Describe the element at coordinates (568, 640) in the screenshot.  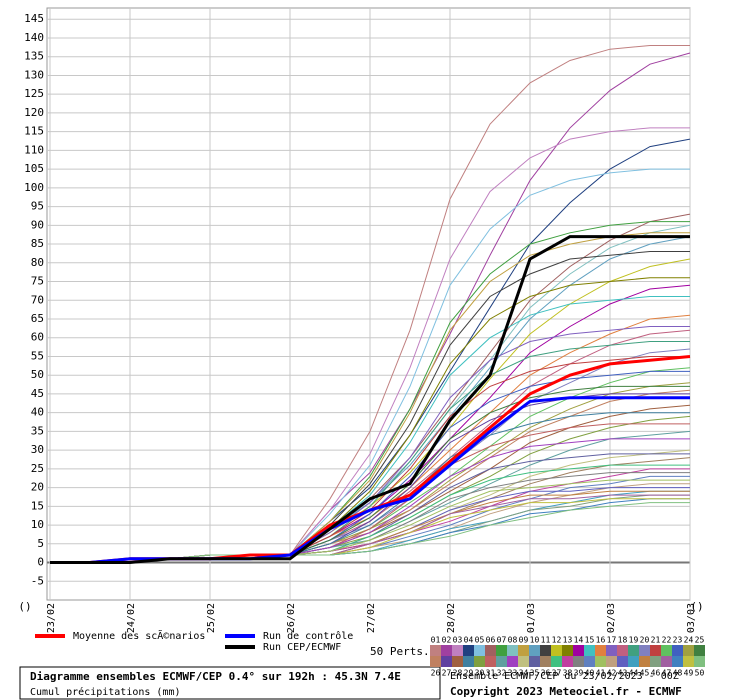
I see `legend-label: 13` at that location.